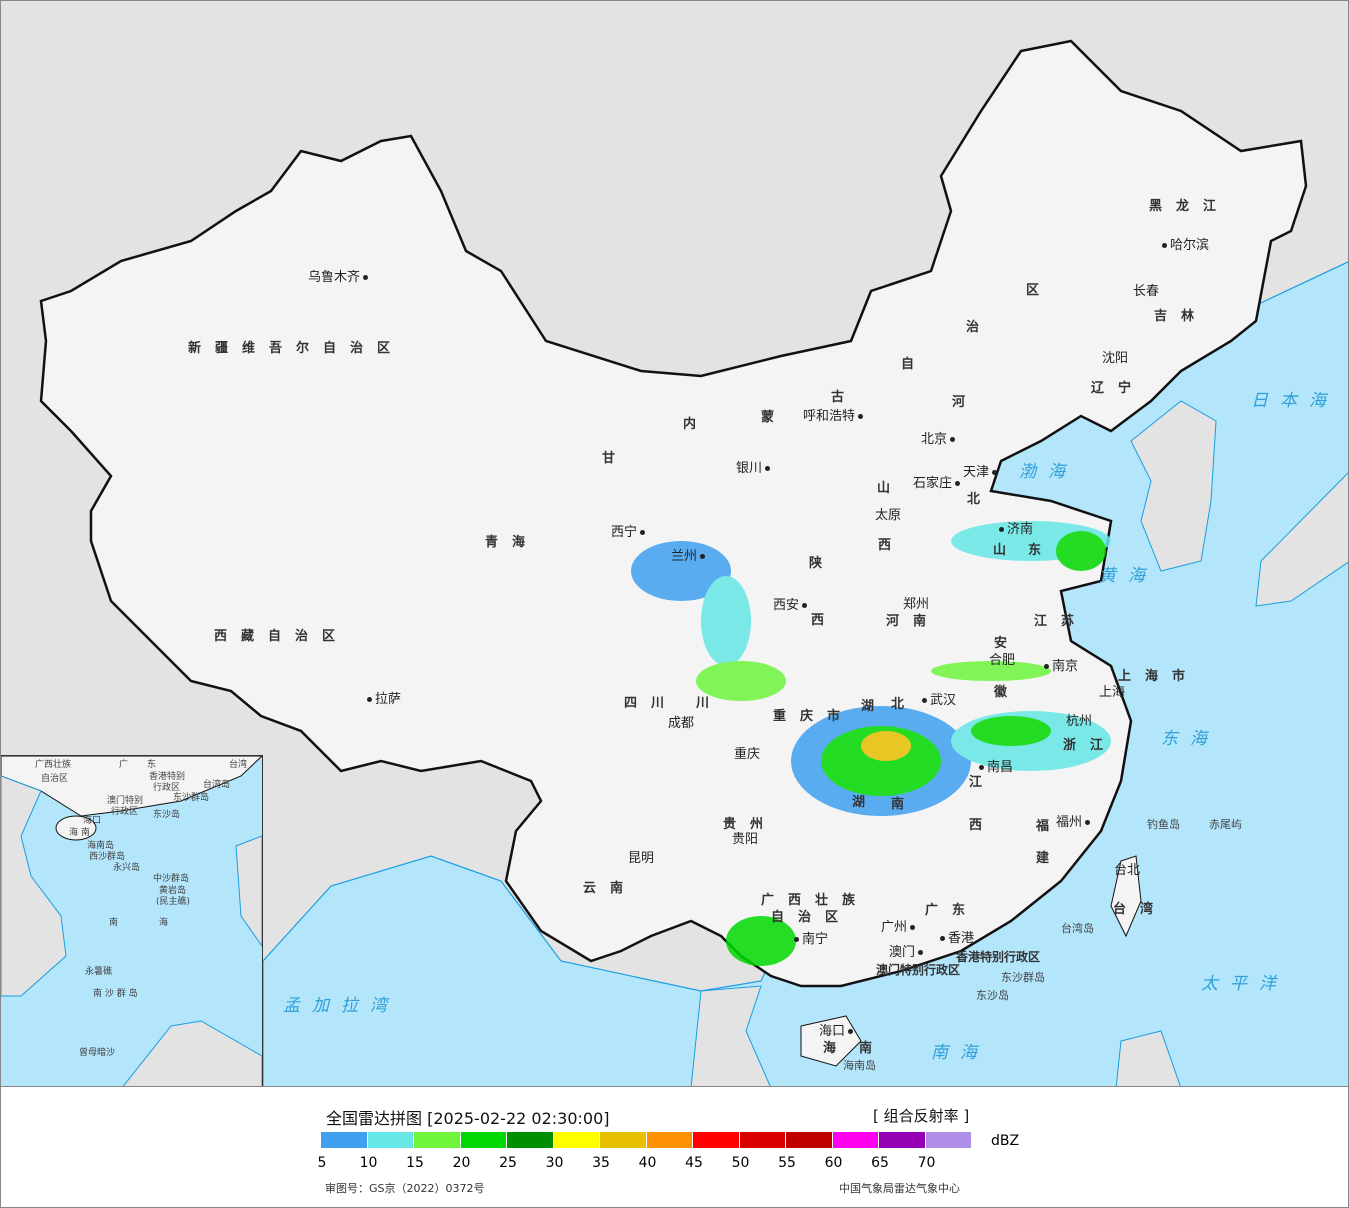 This screenshot has height=1208, width=1349. What do you see at coordinates (415, 1163) in the screenshot?
I see `legend-tick: 15` at bounding box center [415, 1163].